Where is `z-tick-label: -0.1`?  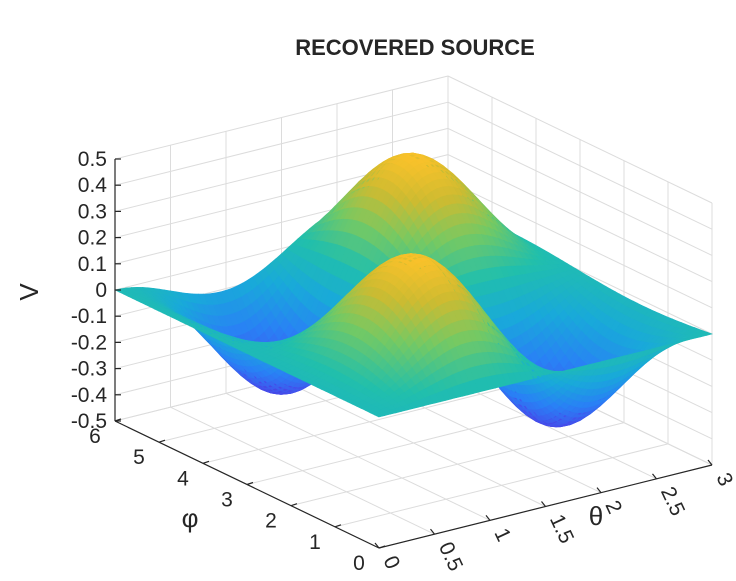 z-tick-label: -0.1 is located at coordinates (89, 316).